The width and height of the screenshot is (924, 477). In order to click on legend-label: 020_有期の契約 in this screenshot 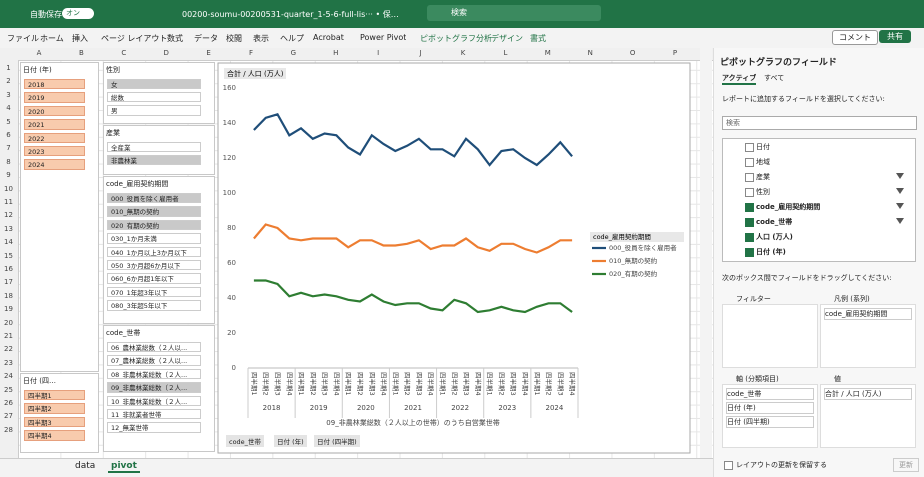, I will do `click(633, 273)`.